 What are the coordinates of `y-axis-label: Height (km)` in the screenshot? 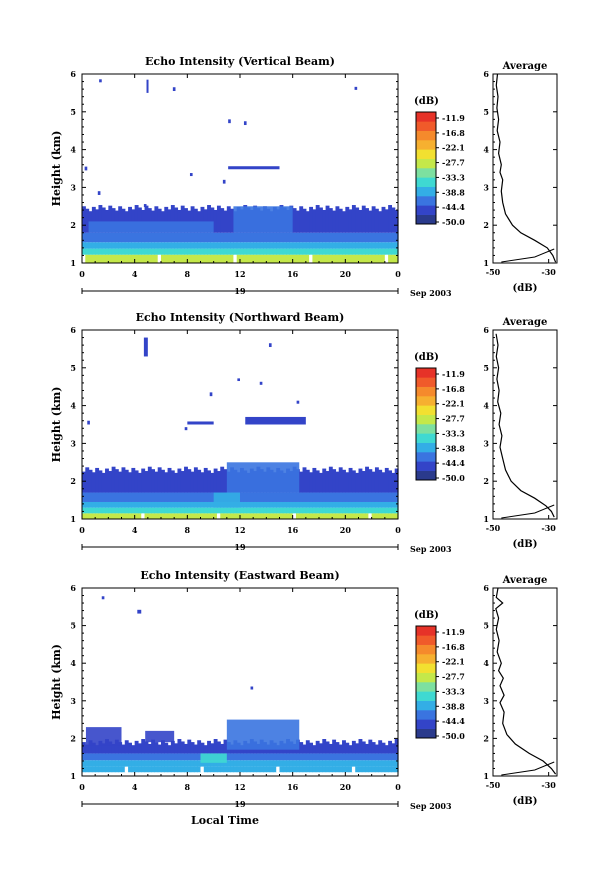 It's located at (56, 425).